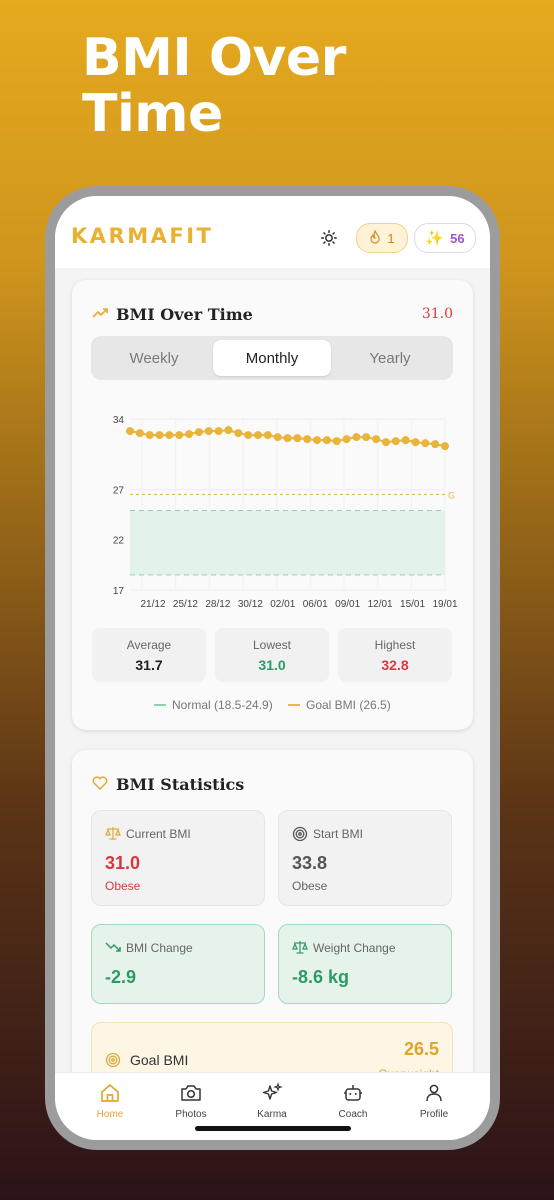 This screenshot has height=1200, width=554. Describe the element at coordinates (380, 603) in the screenshot. I see `x-tick-label: 12/01` at that location.